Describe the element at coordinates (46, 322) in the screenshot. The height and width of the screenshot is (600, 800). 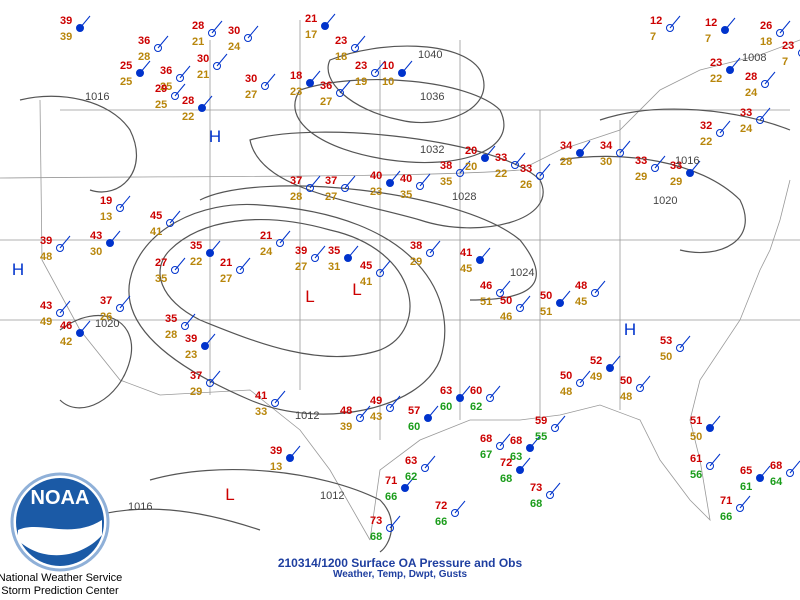
I see `dewpoint: 49` at that location.